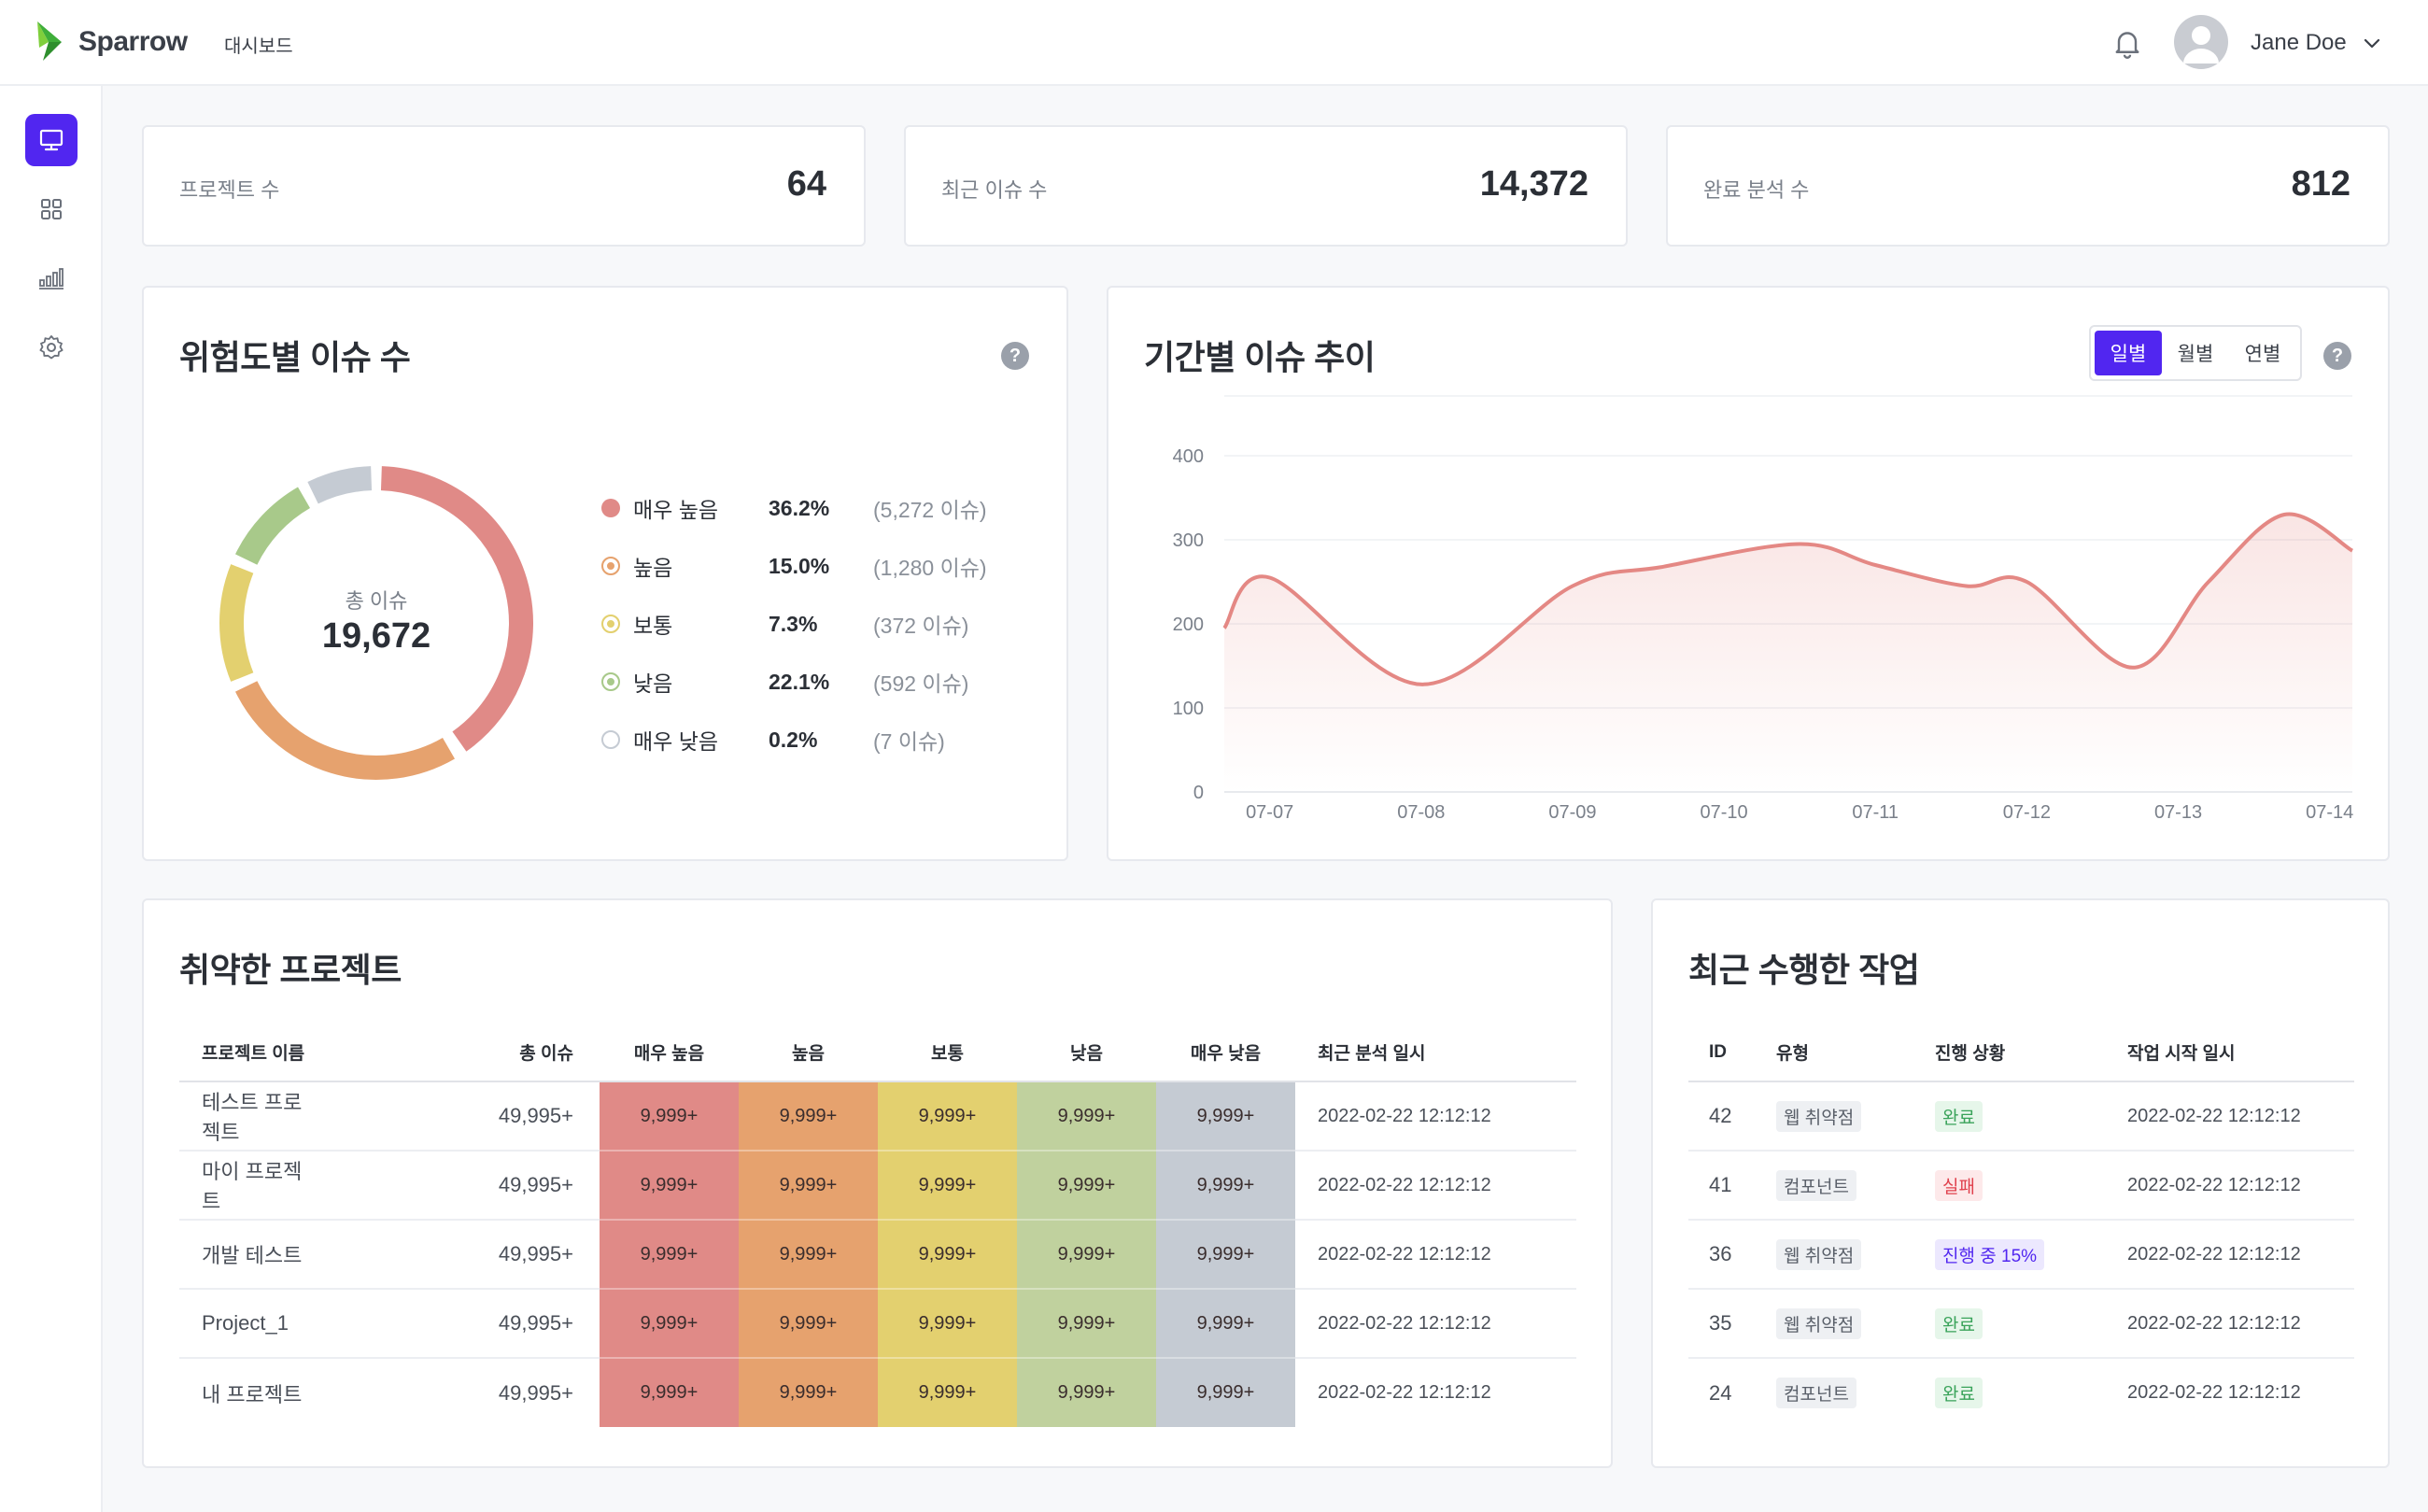 The height and width of the screenshot is (1512, 2428). I want to click on sidebar-item-projects, so click(51, 209).